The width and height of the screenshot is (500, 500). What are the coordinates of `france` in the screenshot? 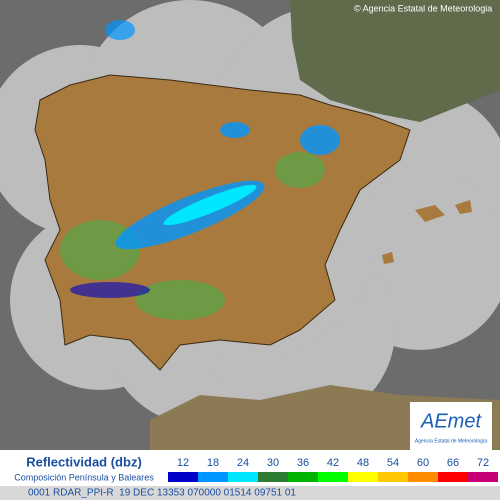 It's located at (395, 61).